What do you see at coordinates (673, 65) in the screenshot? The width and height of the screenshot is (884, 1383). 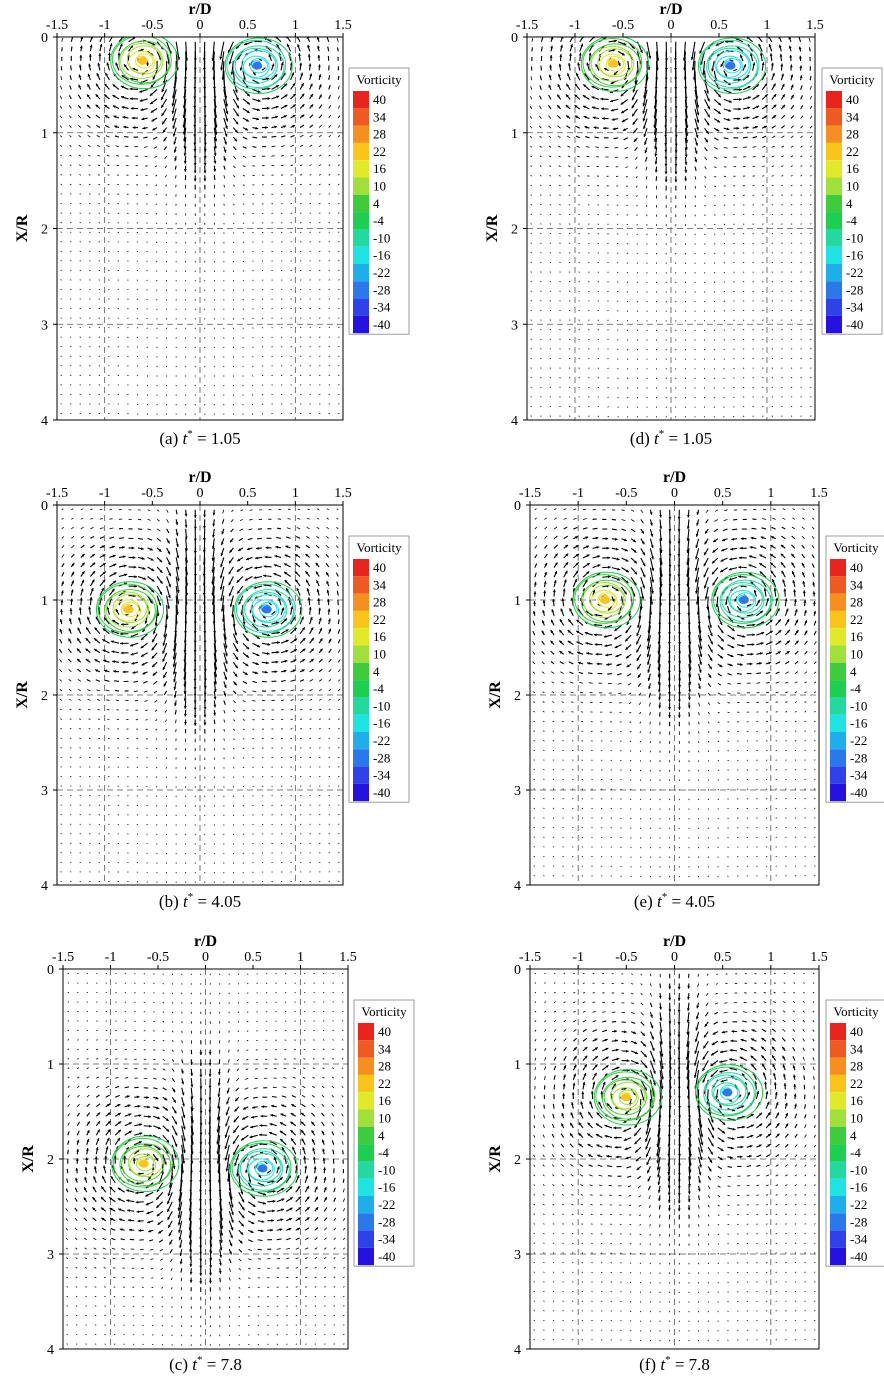 I see `vorticity-contours` at bounding box center [673, 65].